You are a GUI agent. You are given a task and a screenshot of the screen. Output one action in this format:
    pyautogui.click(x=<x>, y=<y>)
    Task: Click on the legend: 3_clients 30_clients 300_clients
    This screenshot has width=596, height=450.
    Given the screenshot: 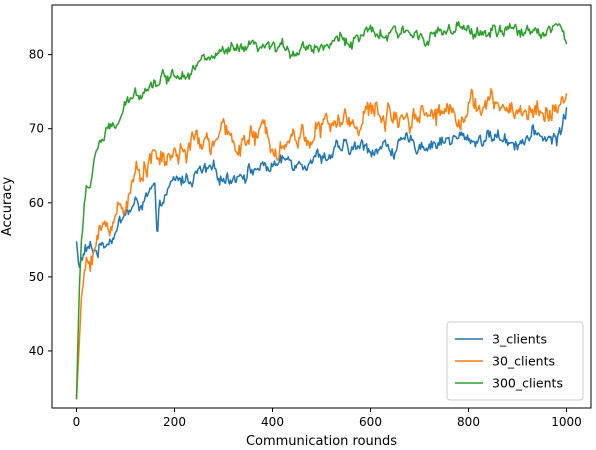 What is the action you would take?
    pyautogui.click(x=515, y=361)
    